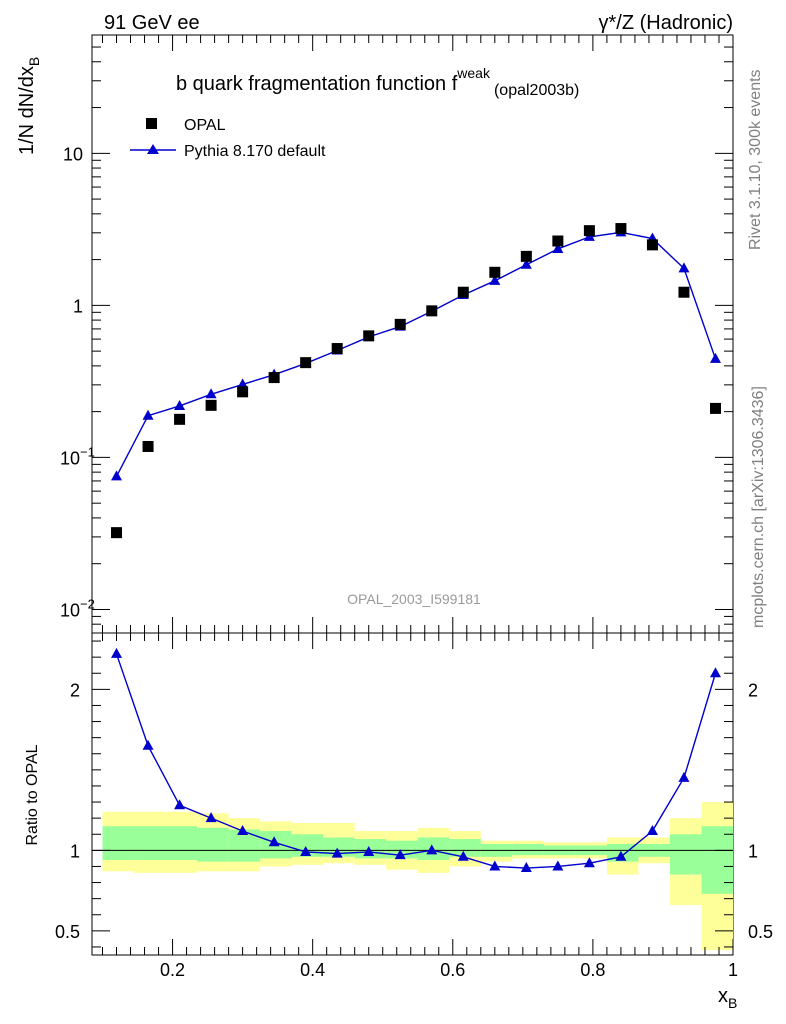 The height and width of the screenshot is (1024, 786). I want to click on x-axis-label-text: x, so click(723, 996).